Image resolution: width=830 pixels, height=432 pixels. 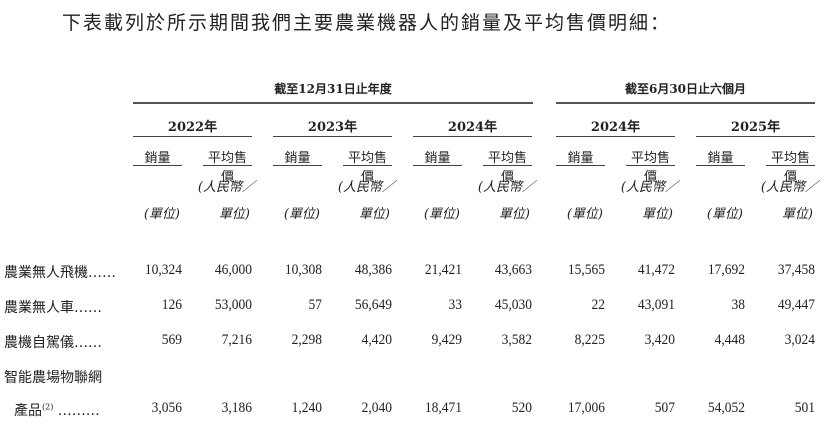 I want to click on cell-volume: 21,421, so click(x=443, y=270).